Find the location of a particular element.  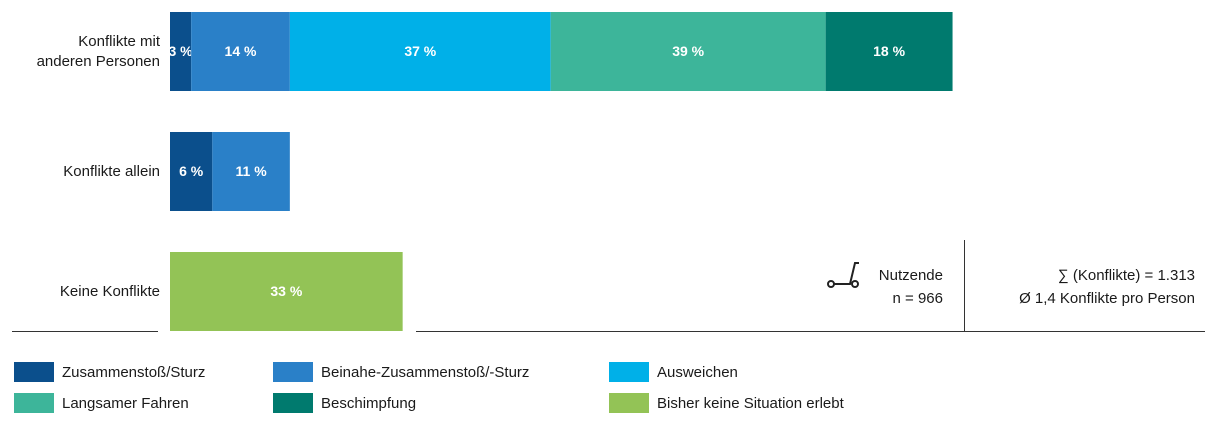

annotation: ∑ (Konflikte) = 1.313 is located at coordinates (1126, 275).